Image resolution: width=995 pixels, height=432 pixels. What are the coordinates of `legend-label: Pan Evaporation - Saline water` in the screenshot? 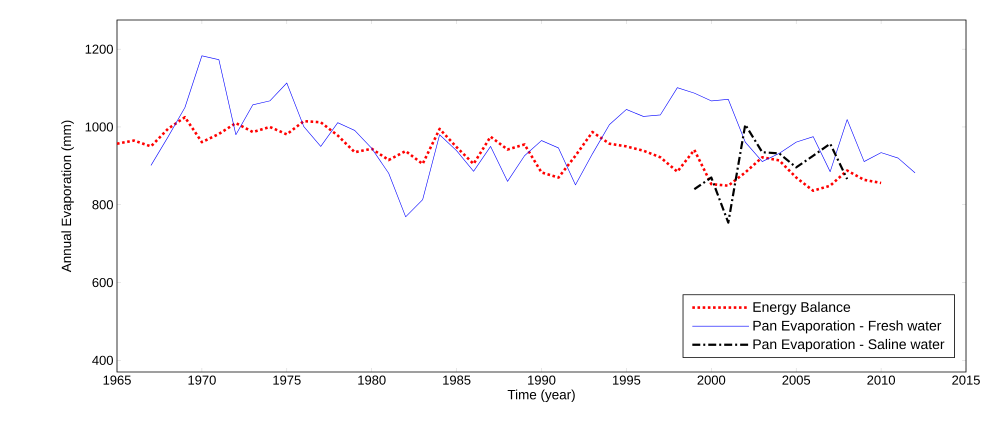 It's located at (848, 345).